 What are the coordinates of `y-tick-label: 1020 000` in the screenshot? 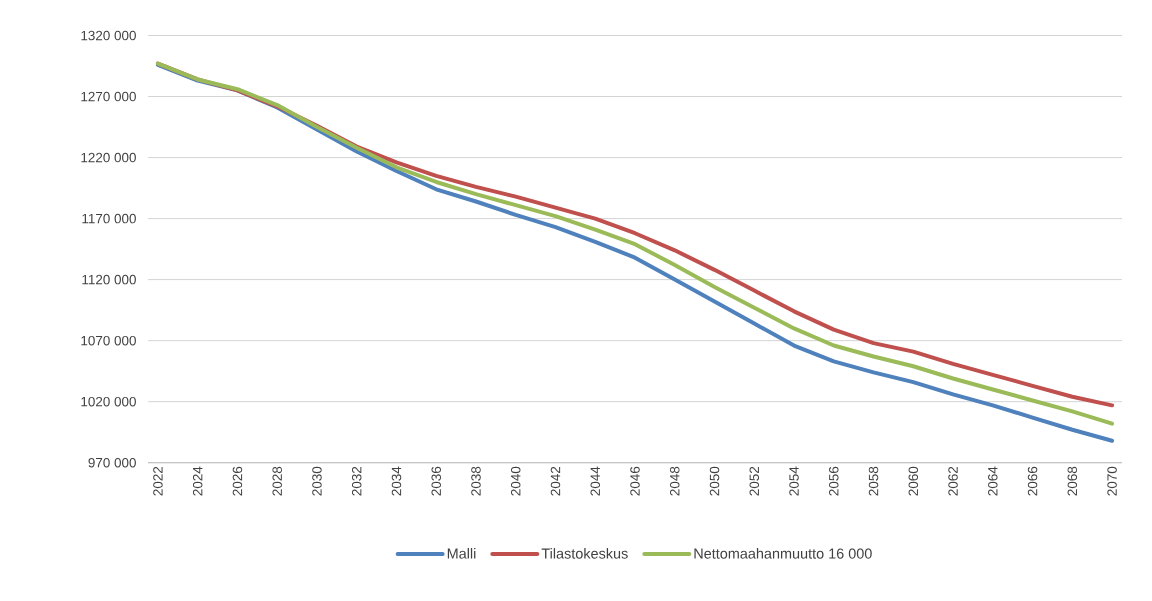 It's located at (108, 401).